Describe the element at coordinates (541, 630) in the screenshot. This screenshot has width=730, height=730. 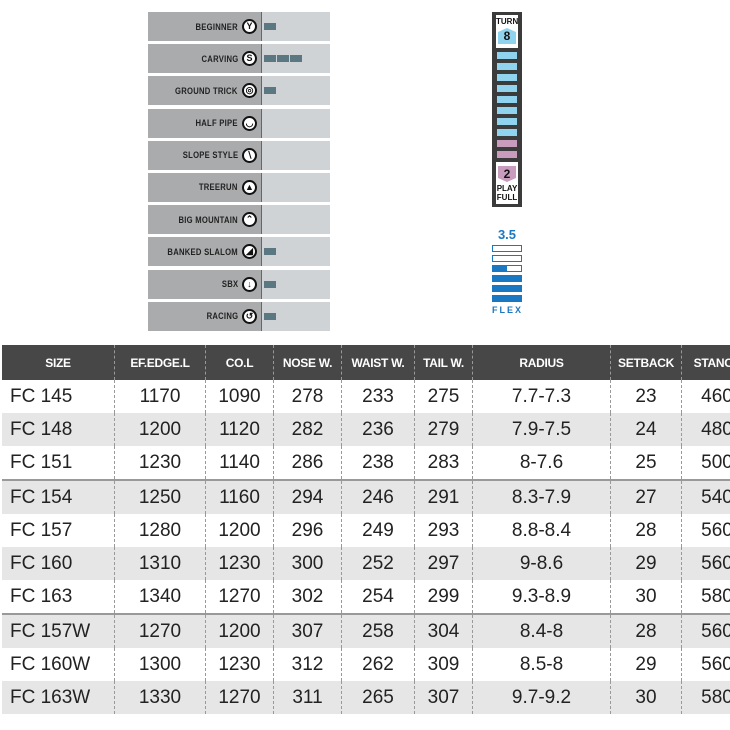
I see `table-cell: 8.4-8` at that location.